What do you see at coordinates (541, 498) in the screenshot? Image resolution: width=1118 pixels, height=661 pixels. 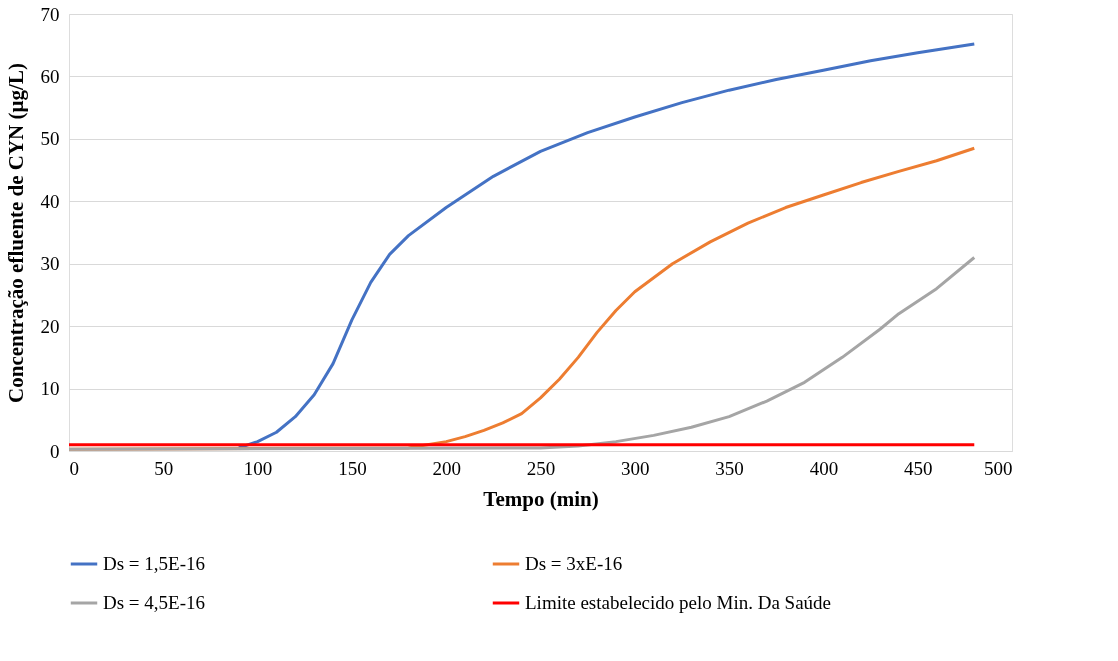 I see `x-axis-title: Tempo (min)` at bounding box center [541, 498].